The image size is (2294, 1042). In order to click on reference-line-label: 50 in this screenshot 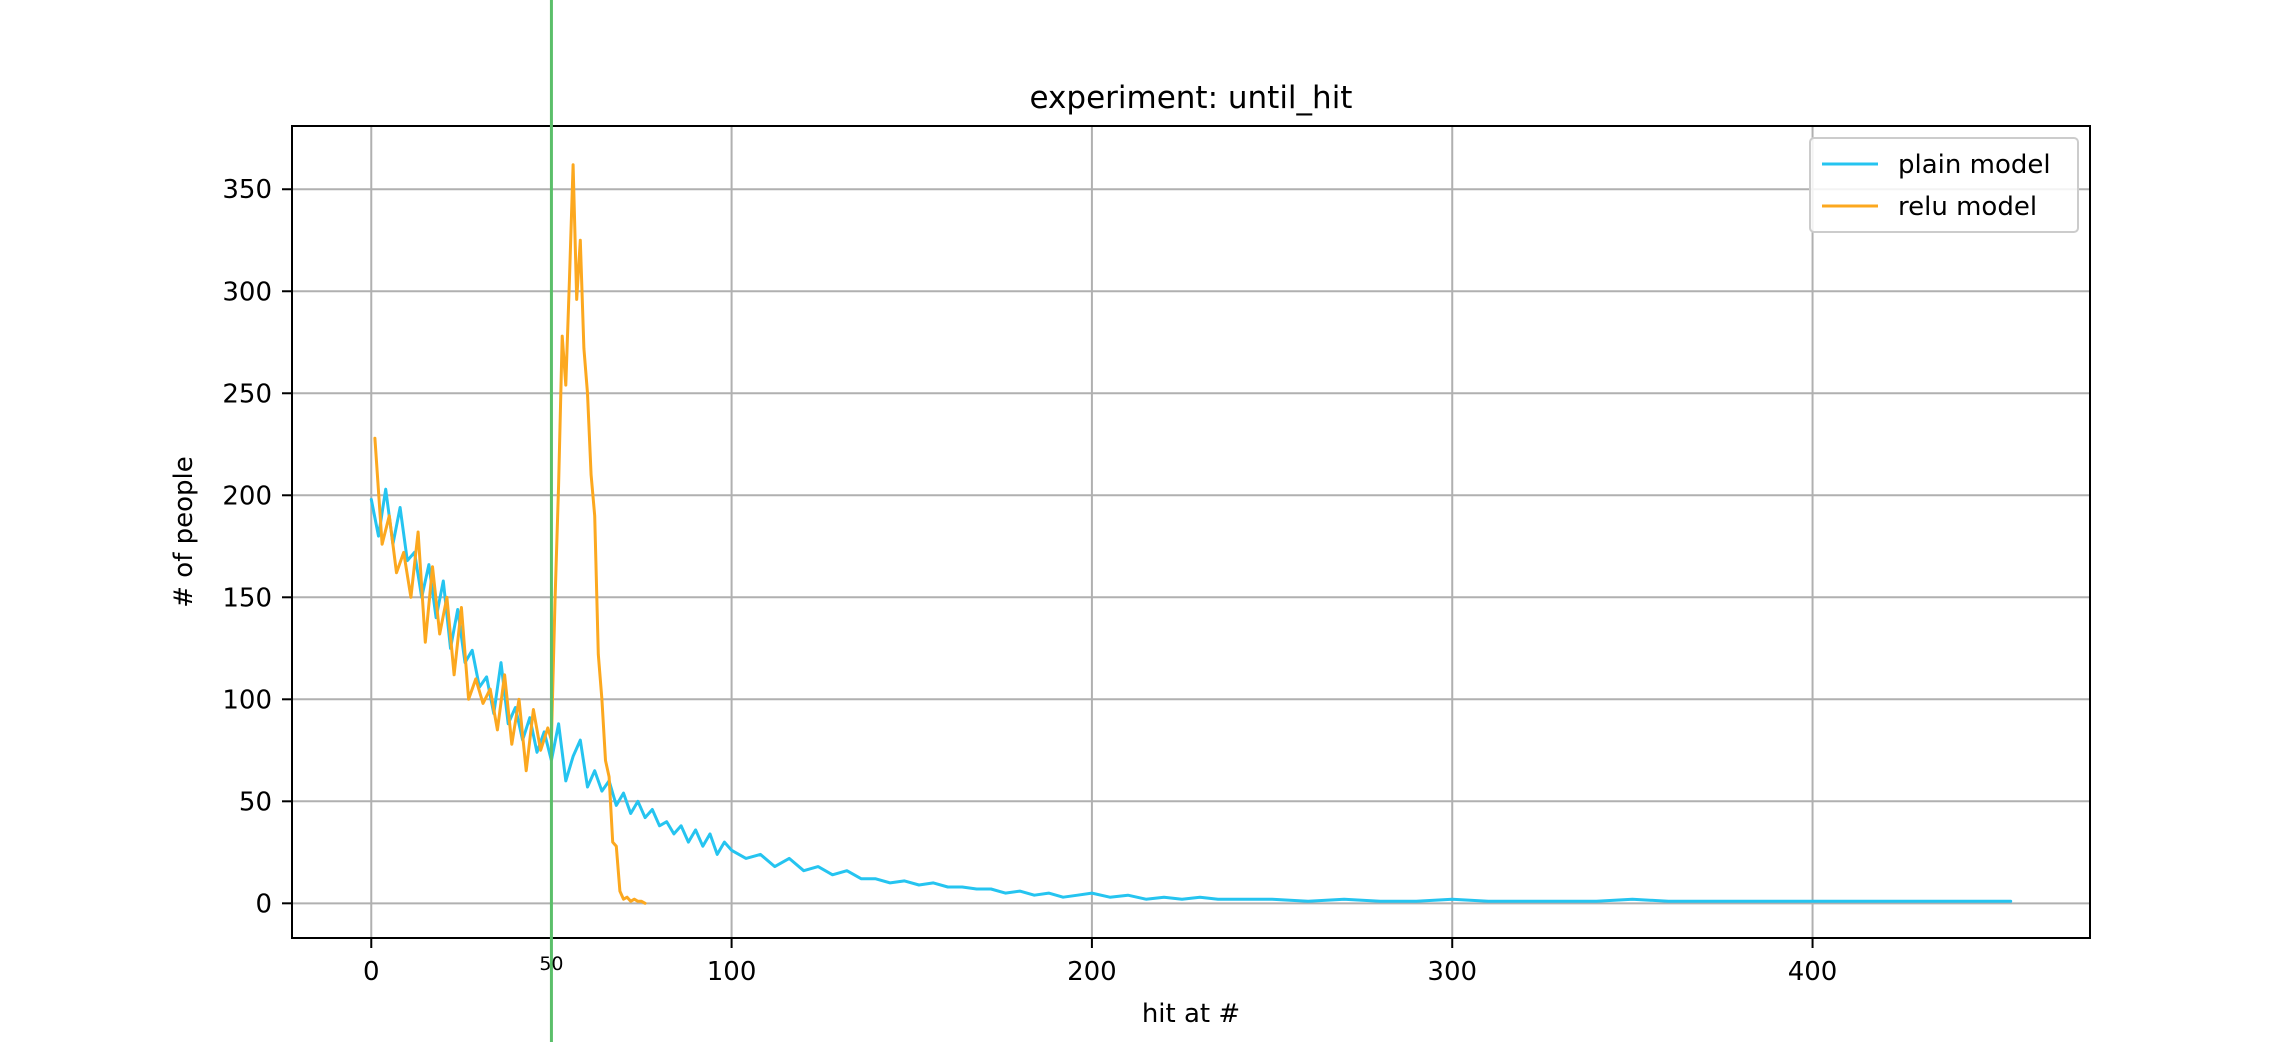, I will do `click(551, 964)`.